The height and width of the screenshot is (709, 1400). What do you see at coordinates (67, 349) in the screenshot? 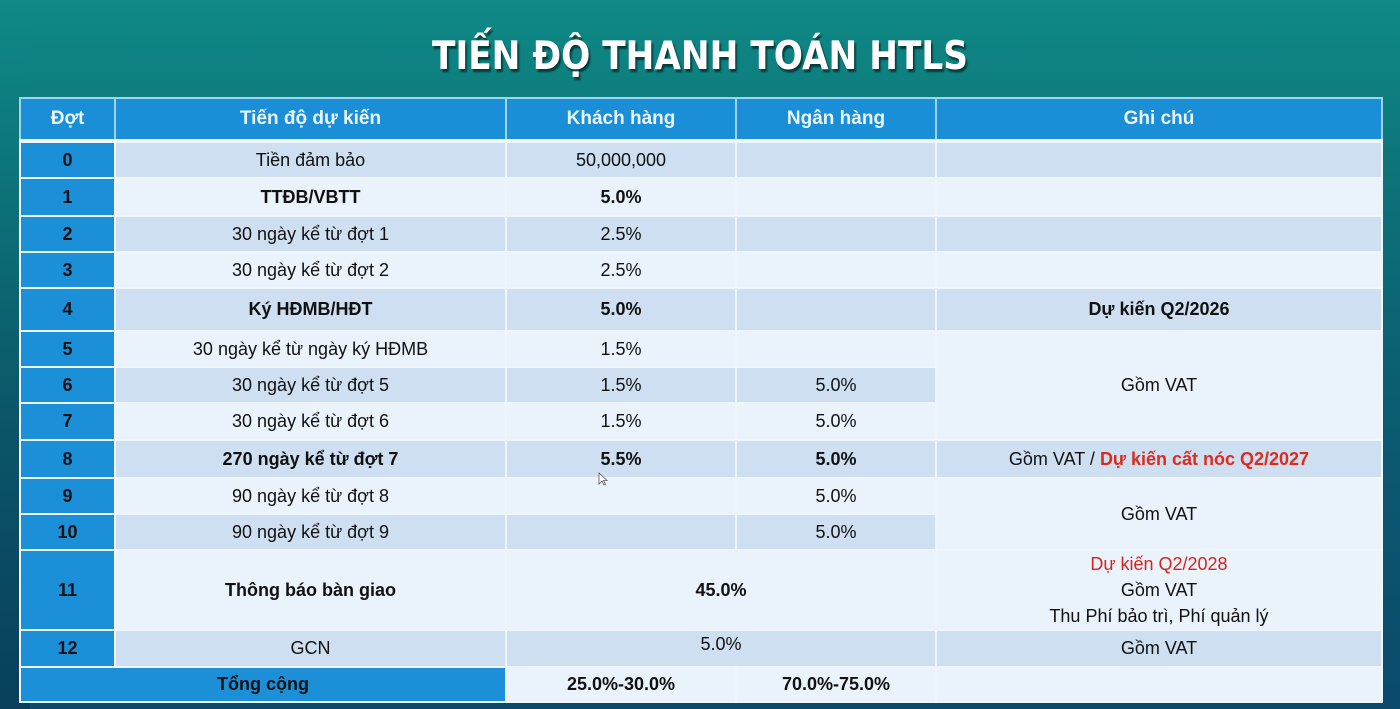
I see `row-number: 5` at bounding box center [67, 349].